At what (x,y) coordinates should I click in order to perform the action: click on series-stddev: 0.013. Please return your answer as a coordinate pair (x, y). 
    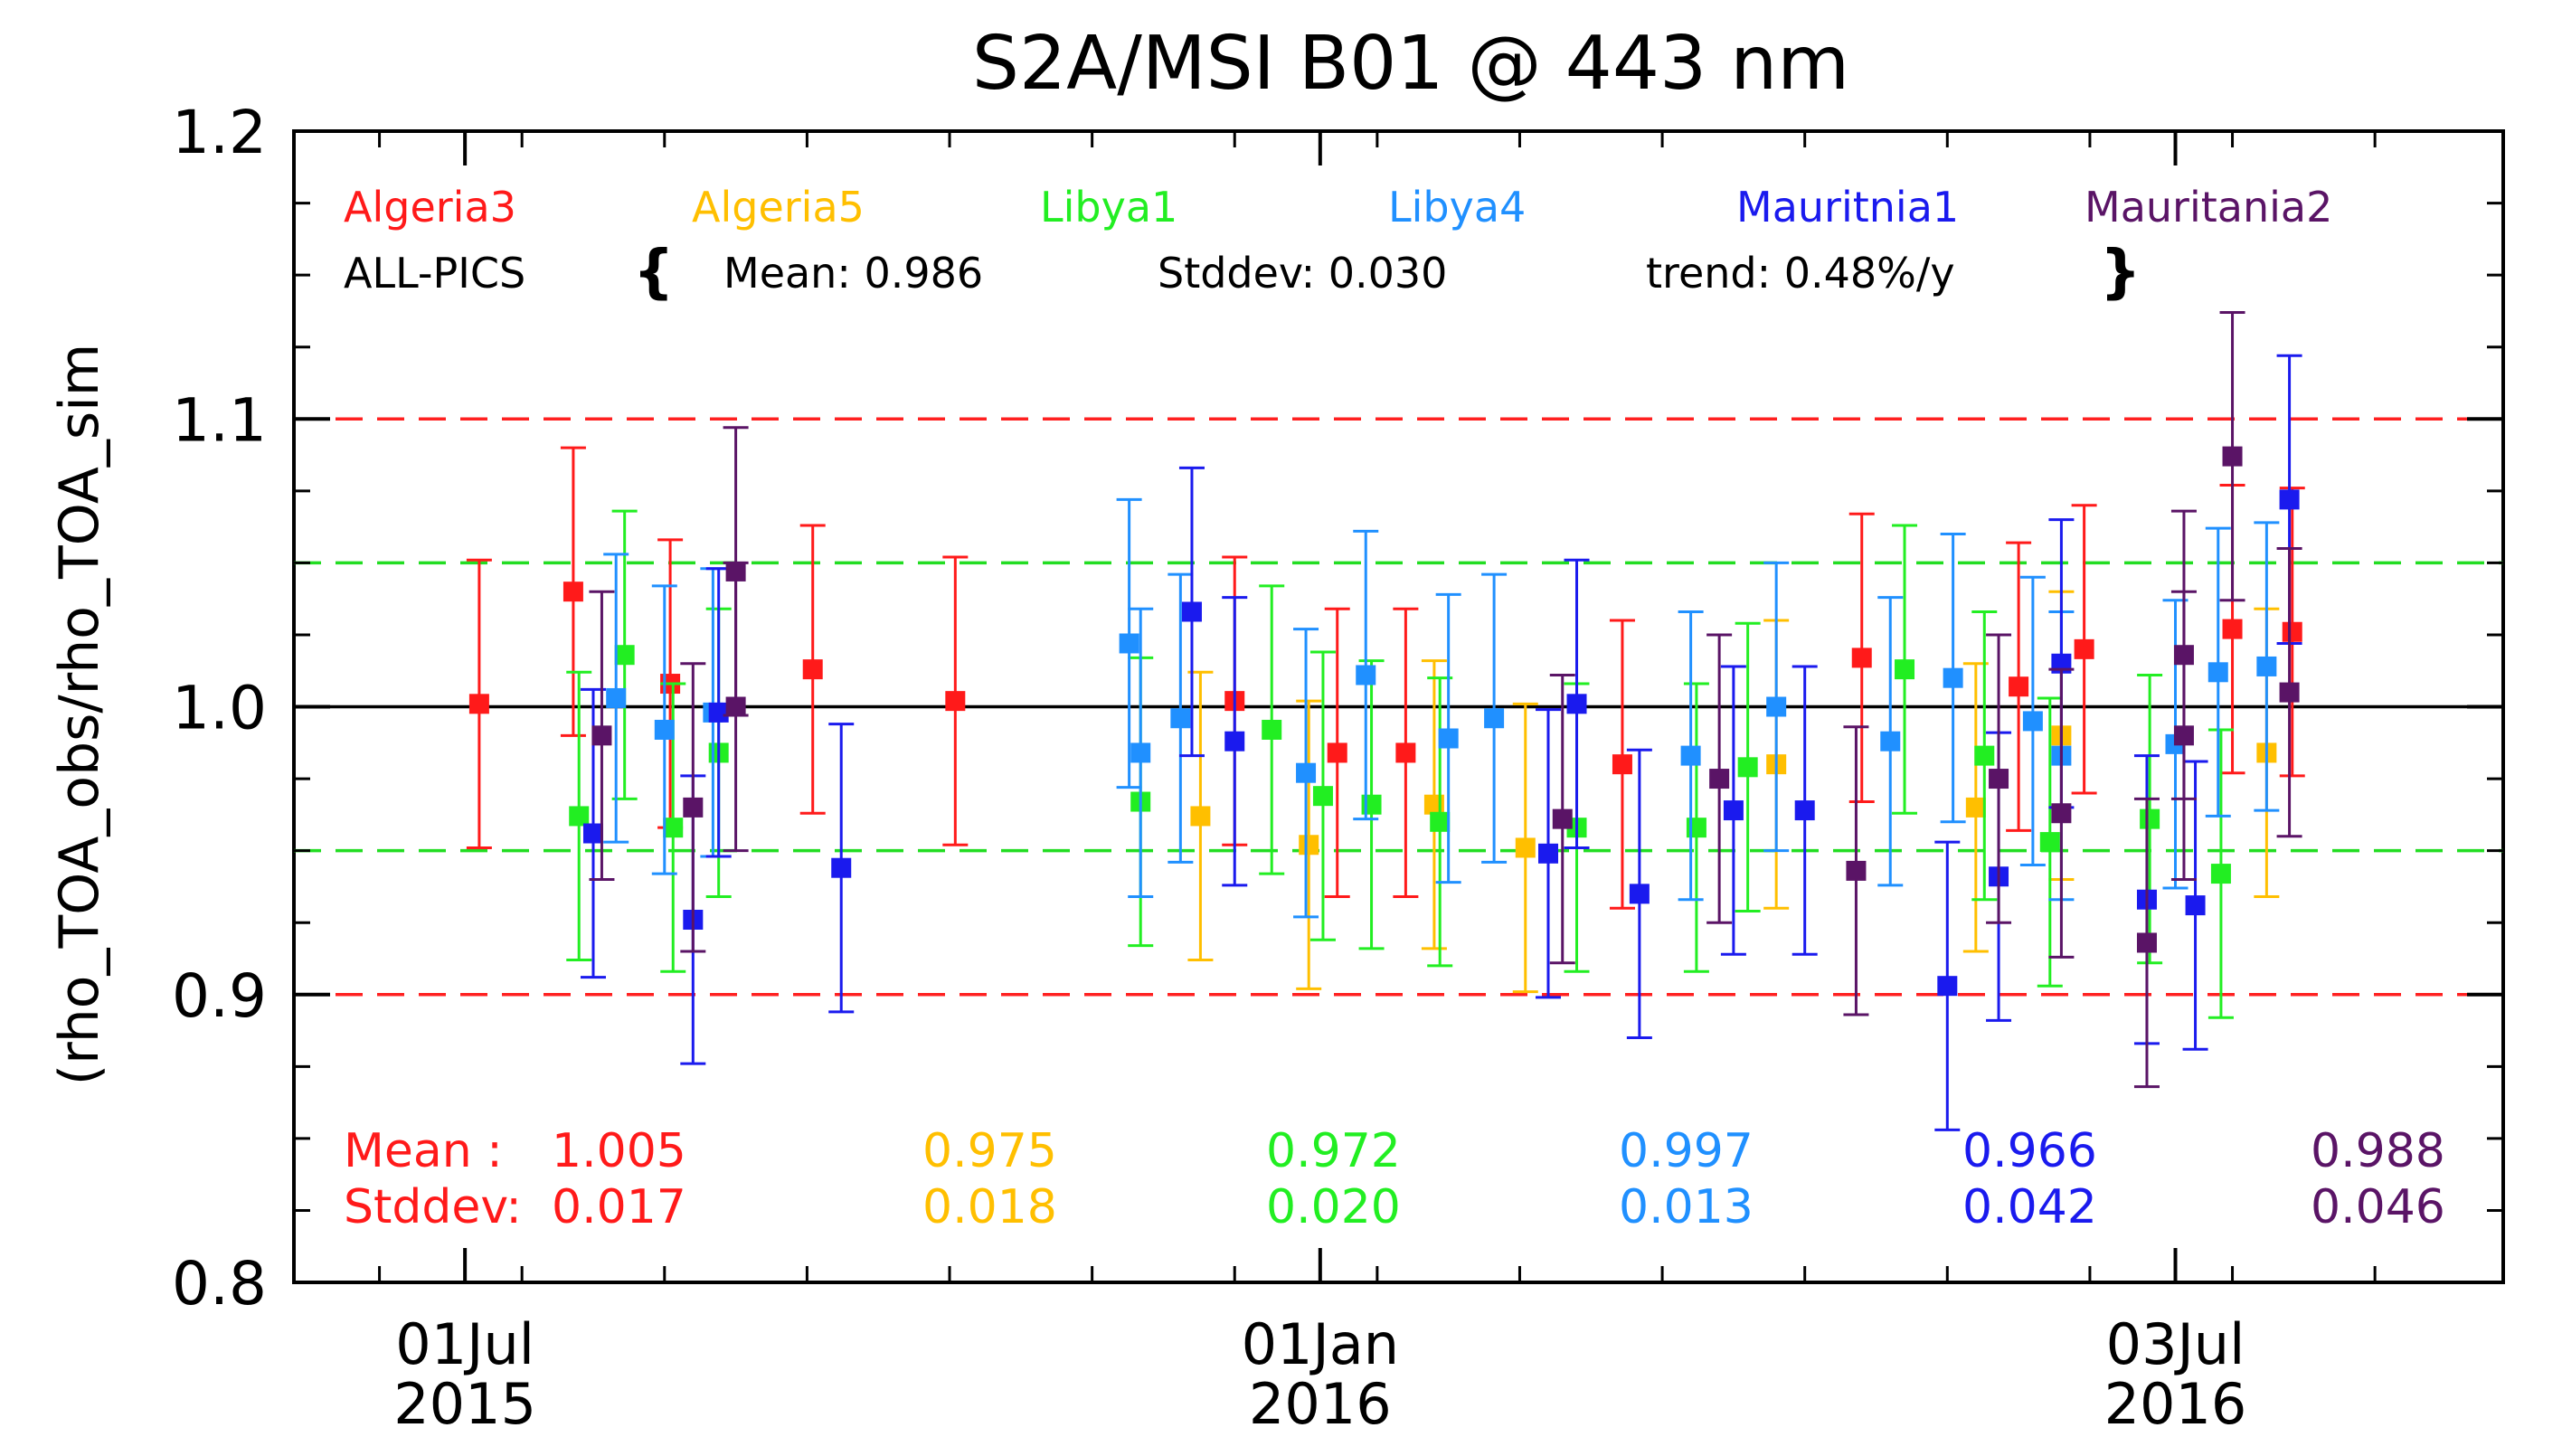
    Looking at the image, I should click on (1686, 1207).